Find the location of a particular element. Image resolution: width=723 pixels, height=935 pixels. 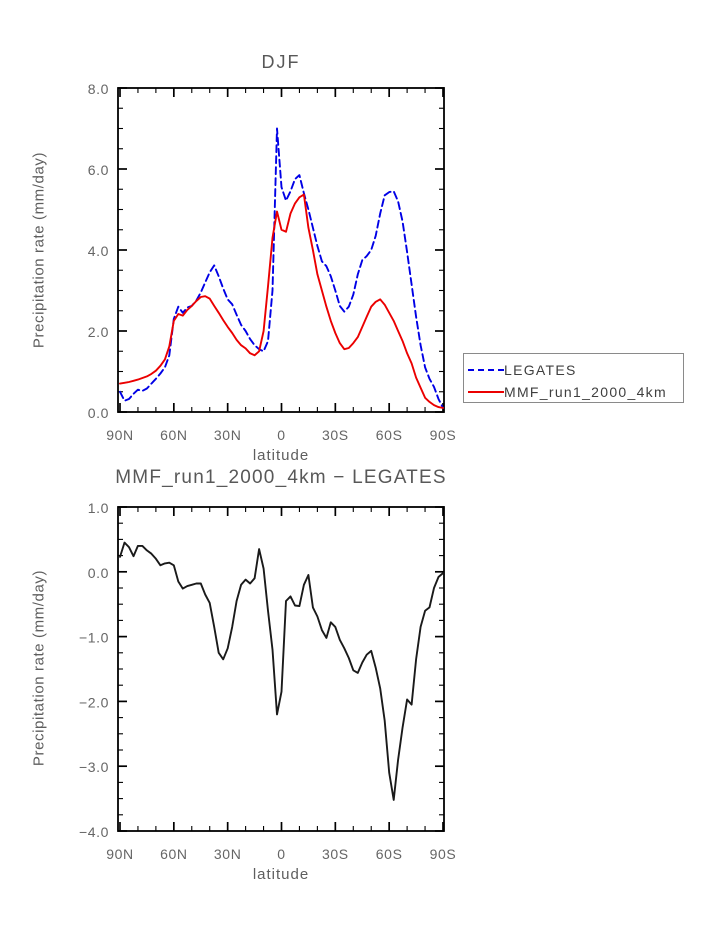

top-chart-x-axis-label: latitude is located at coordinates (281, 455).